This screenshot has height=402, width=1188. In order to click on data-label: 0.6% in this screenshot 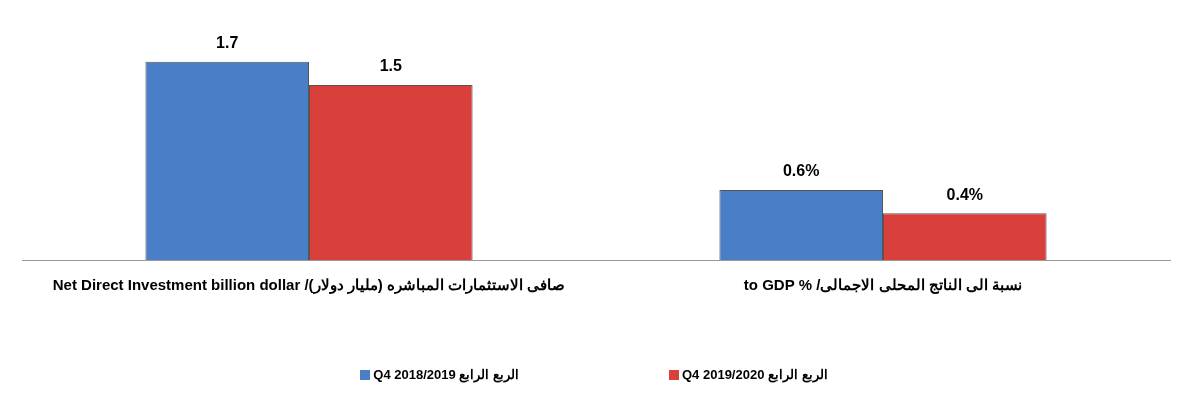, I will do `click(801, 171)`.